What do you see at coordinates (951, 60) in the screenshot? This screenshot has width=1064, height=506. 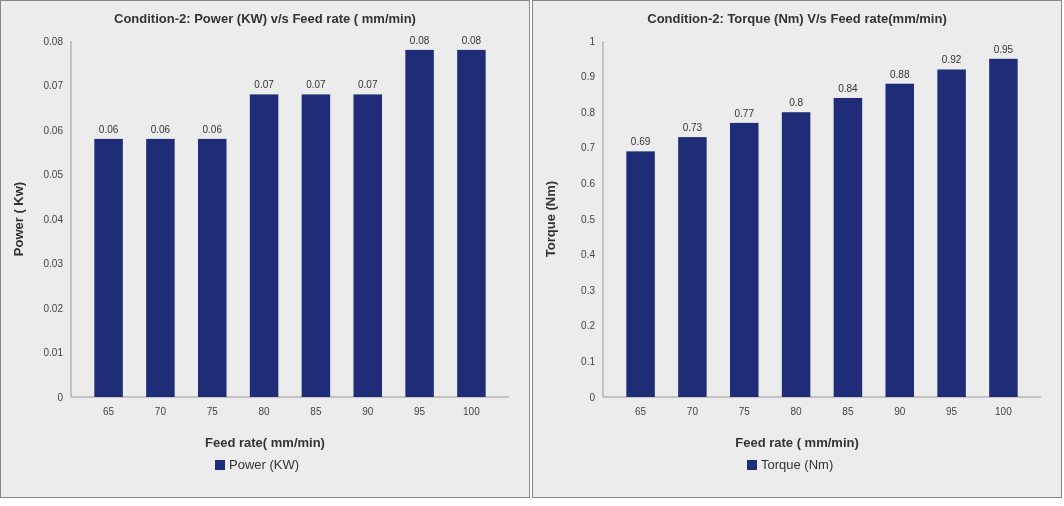 I see `data-label: 0.92` at bounding box center [951, 60].